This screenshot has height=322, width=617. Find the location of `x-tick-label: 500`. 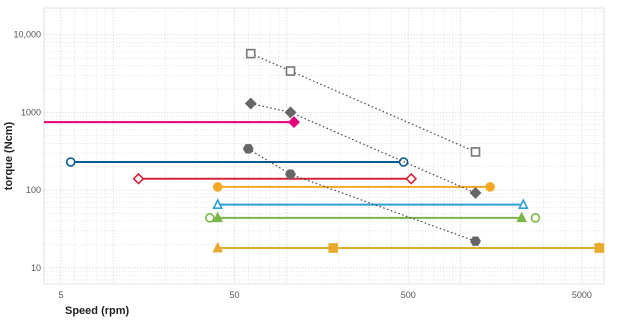

x-tick-label: 500 is located at coordinates (408, 295).